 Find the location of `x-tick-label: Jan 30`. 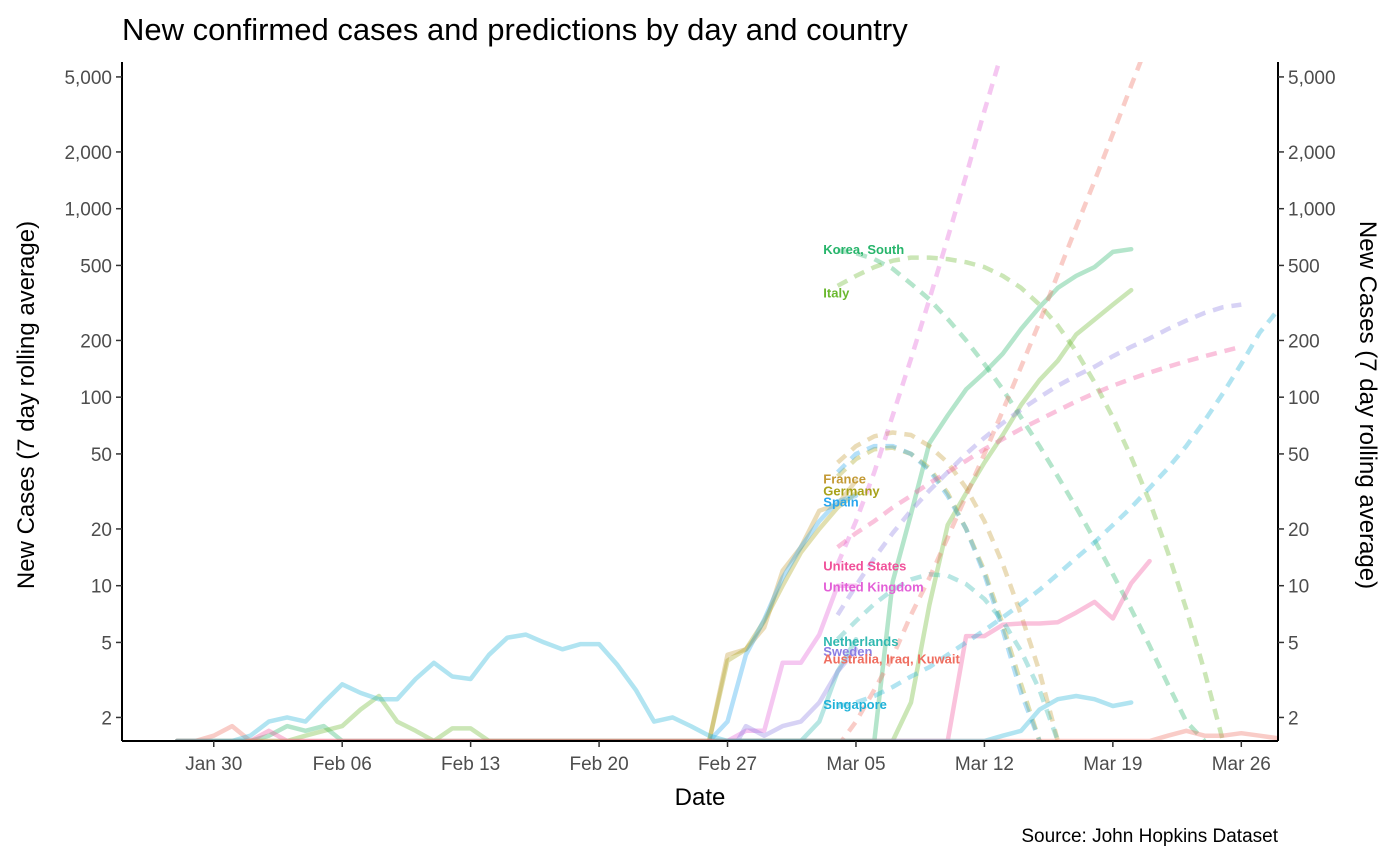

x-tick-label: Jan 30 is located at coordinates (213, 764).